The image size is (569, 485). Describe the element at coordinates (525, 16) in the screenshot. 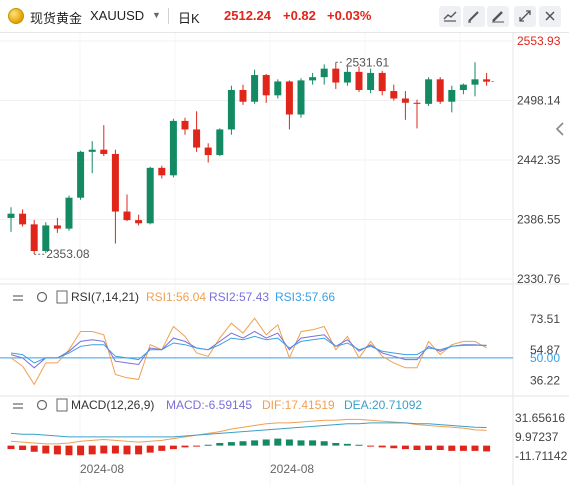

I see `fullscreen-button` at that location.